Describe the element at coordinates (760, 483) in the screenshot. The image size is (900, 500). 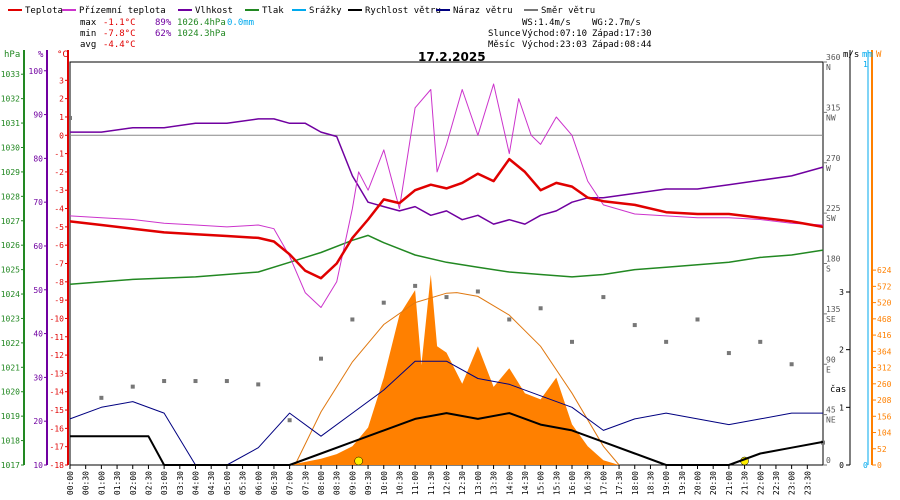
I see `time-label: 22:00` at that location.